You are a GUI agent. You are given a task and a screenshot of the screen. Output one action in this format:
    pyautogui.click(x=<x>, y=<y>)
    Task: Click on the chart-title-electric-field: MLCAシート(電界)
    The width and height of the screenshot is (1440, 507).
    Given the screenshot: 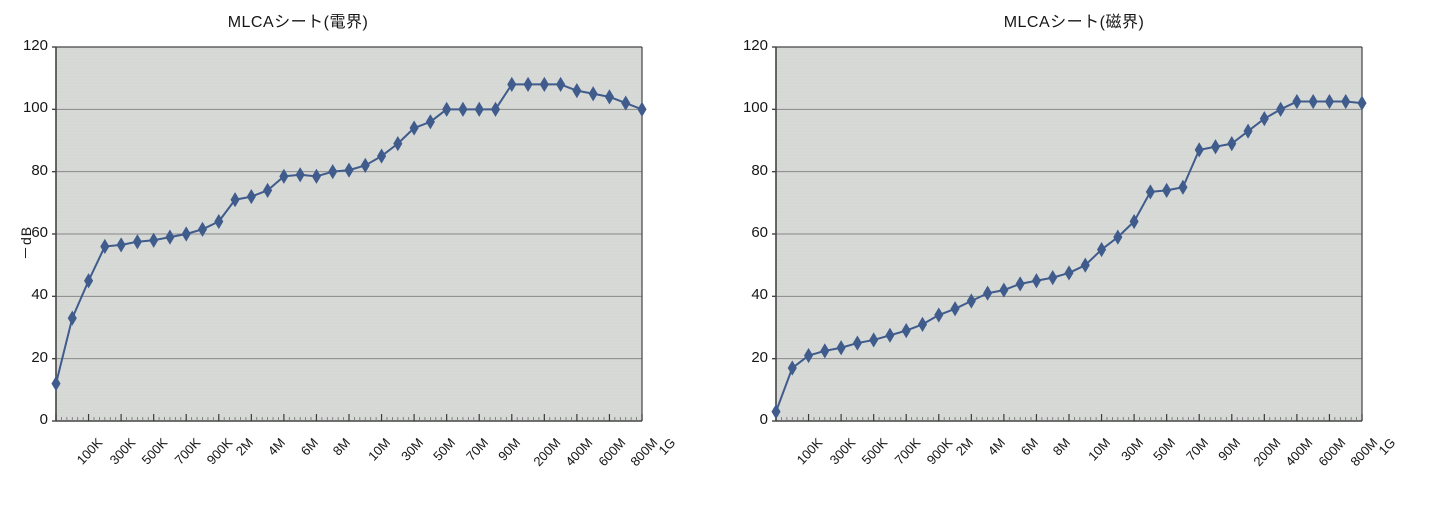 What is the action you would take?
    pyautogui.click(x=298, y=22)
    